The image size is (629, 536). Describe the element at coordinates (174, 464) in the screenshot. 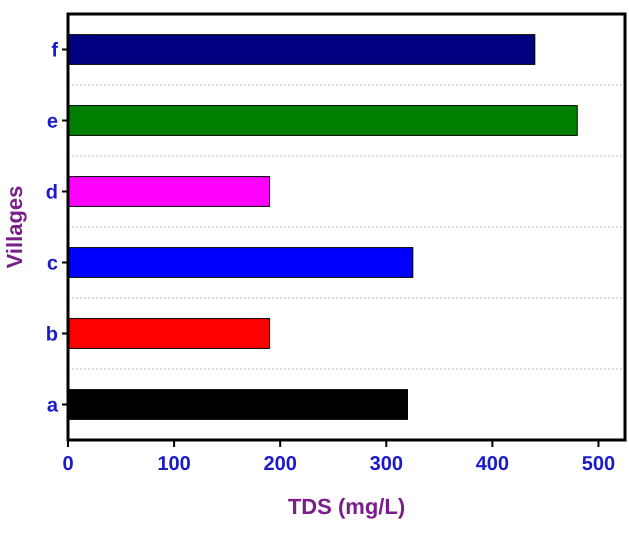

I see `x-tick-label: 100` at that location.